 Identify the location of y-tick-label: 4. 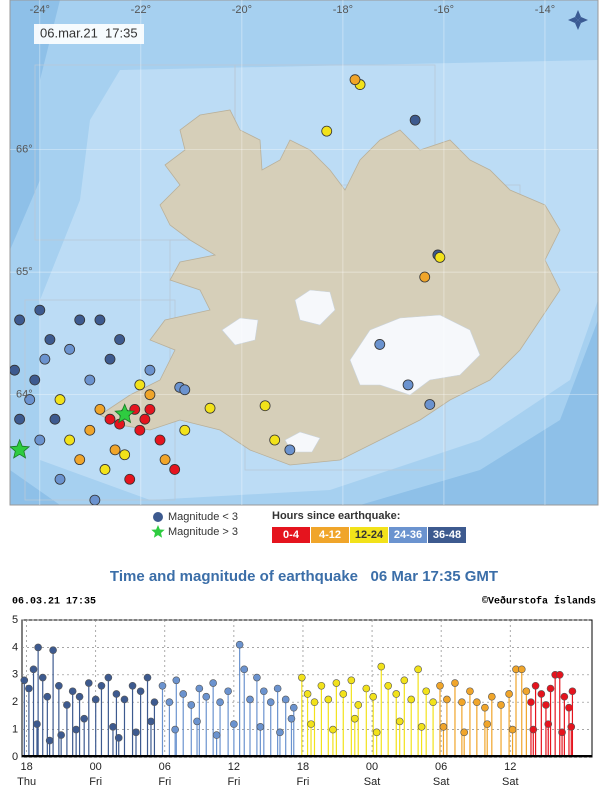
(15, 647).